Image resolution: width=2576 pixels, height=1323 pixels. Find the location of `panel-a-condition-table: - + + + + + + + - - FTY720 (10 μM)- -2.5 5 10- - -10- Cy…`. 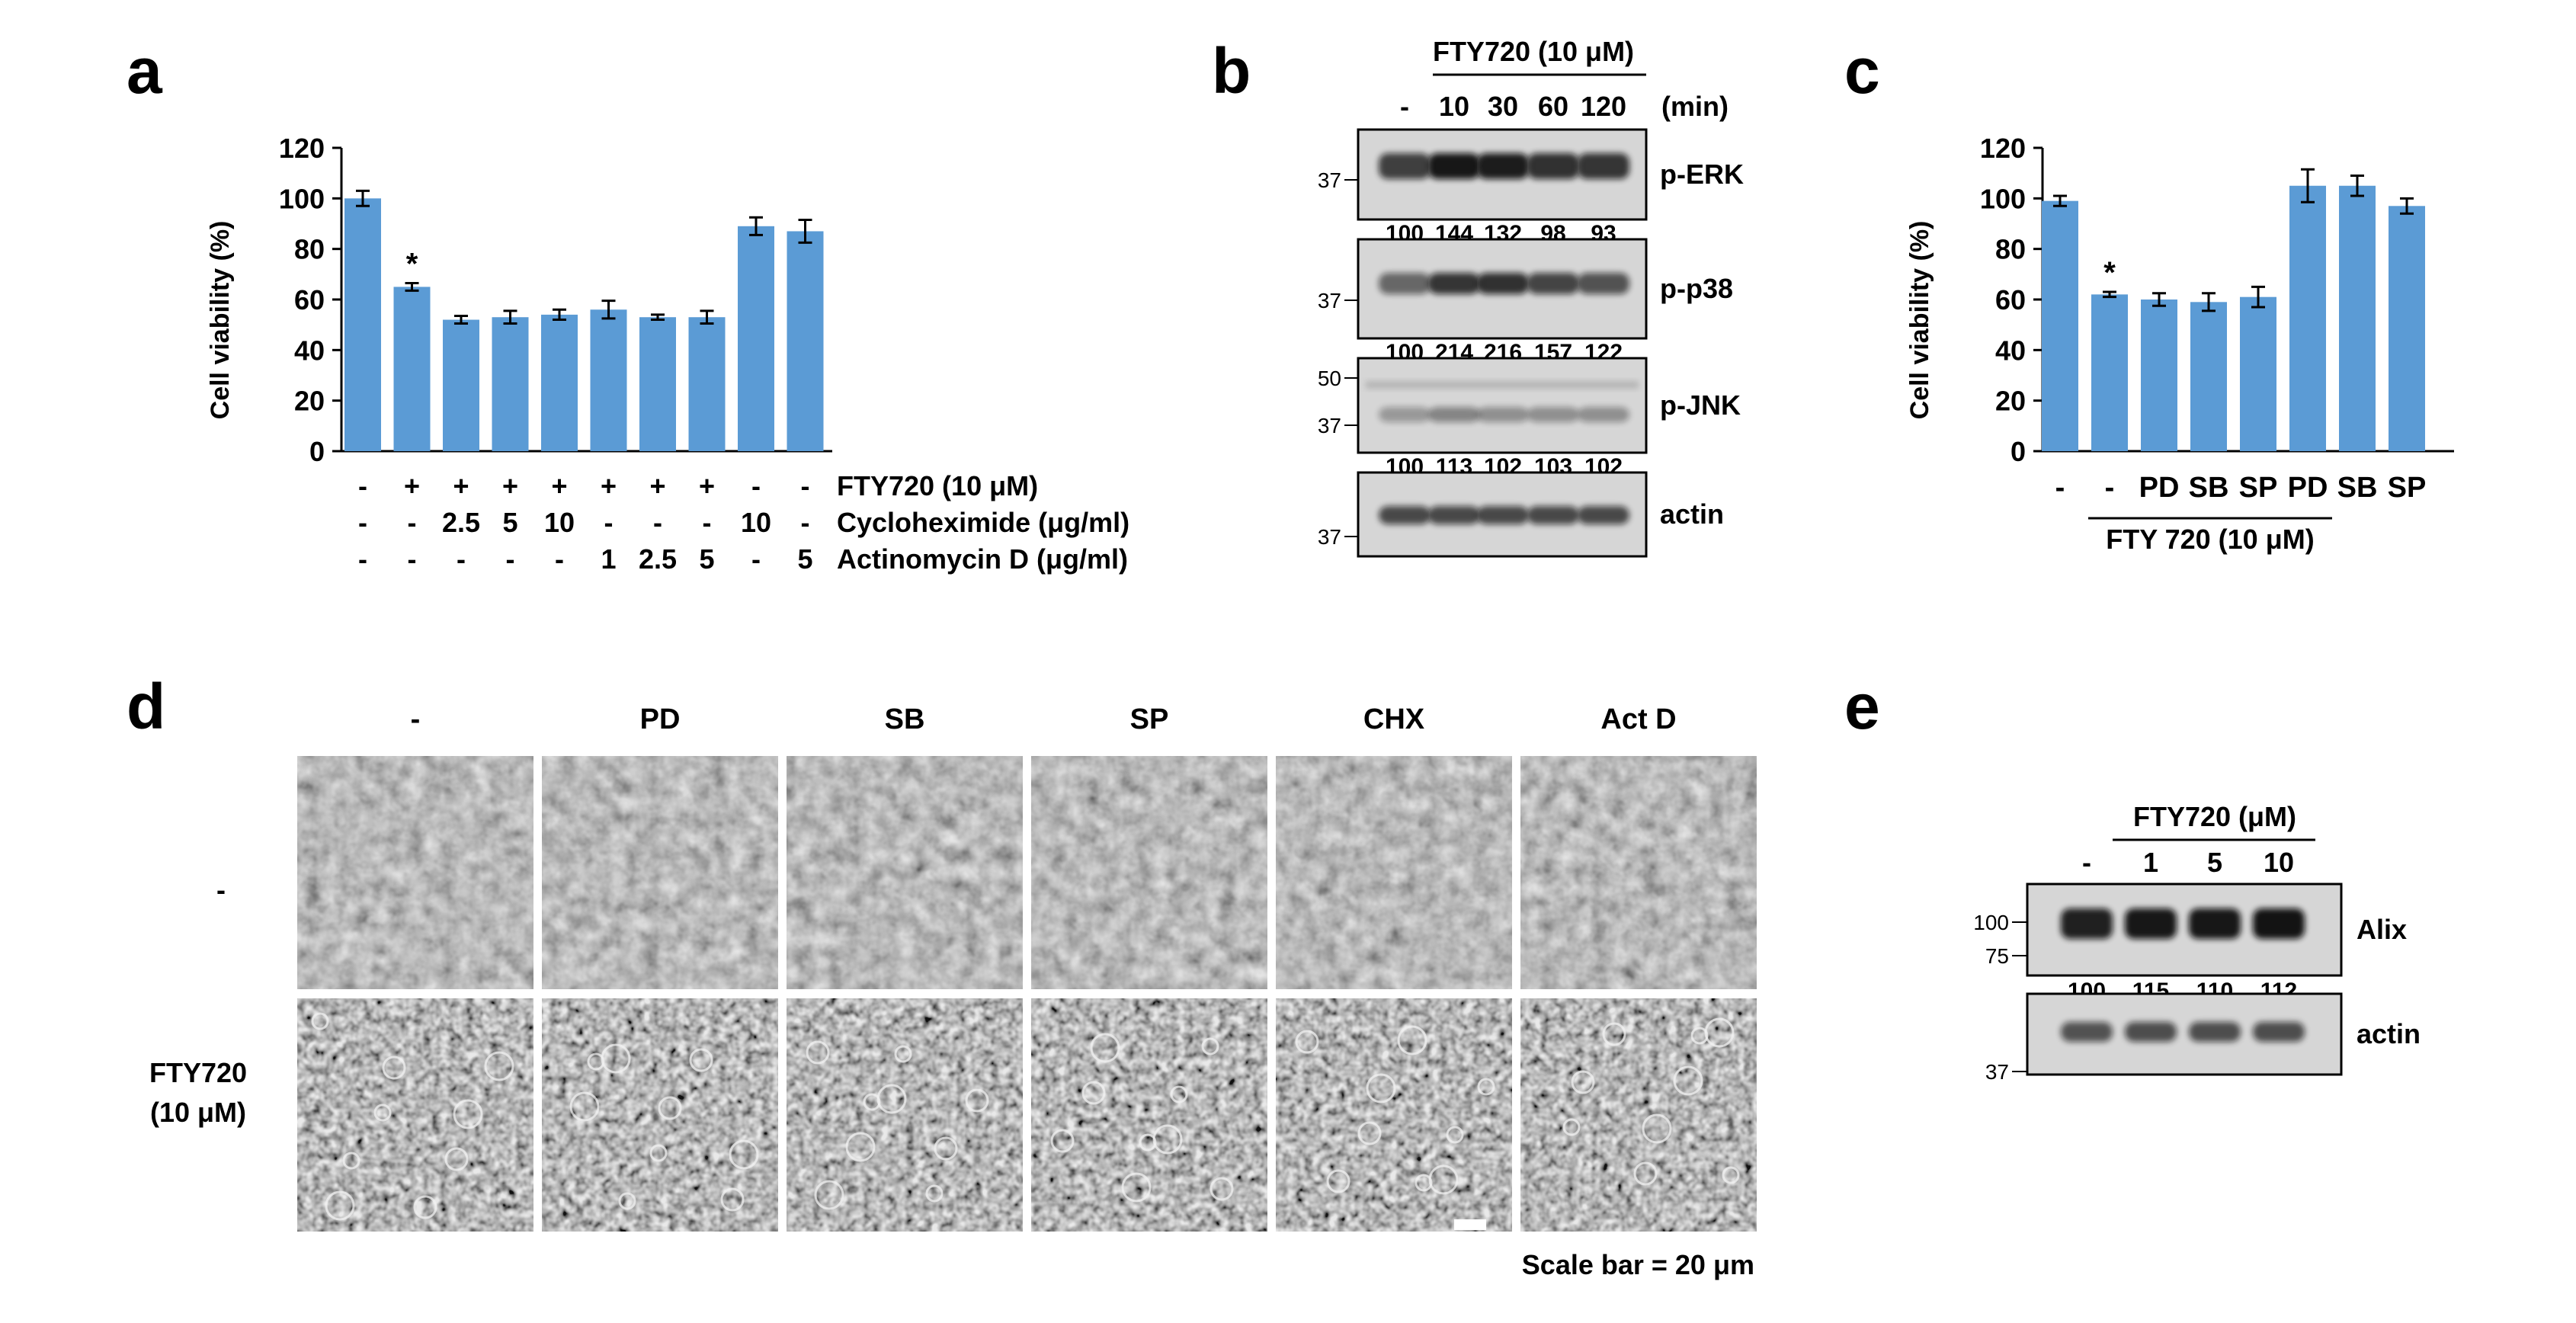

panel-a-condition-table: - + + + + + + + - - FTY720 (10 μM)- -2.5 5 10- - -10- Cy… is located at coordinates (743, 522).